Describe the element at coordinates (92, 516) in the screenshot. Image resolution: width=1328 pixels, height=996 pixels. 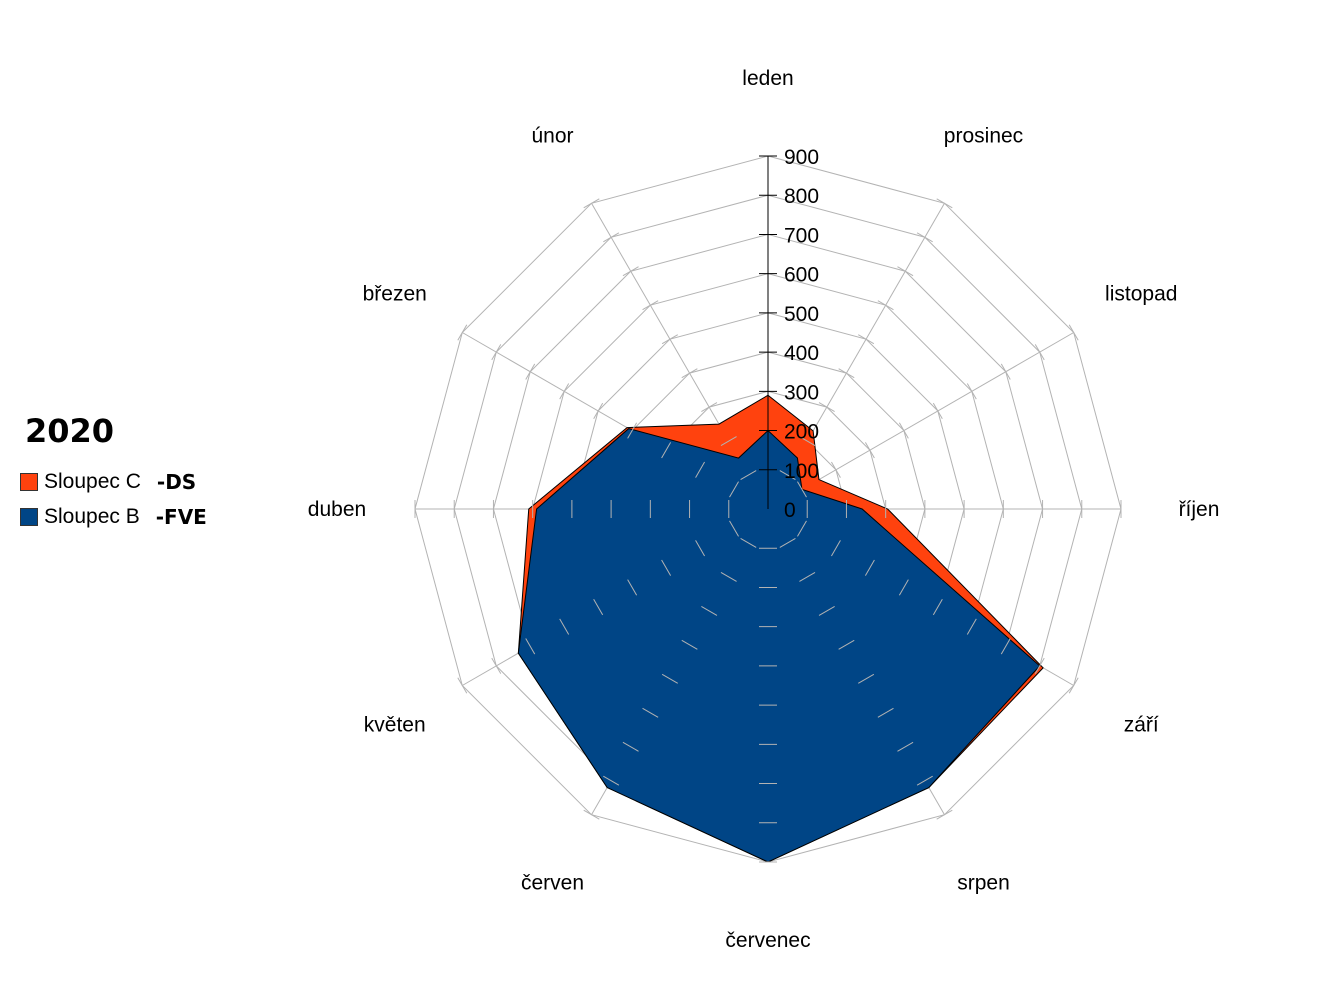
I see `legend-label-sloupec-b: Sloupec B` at that location.